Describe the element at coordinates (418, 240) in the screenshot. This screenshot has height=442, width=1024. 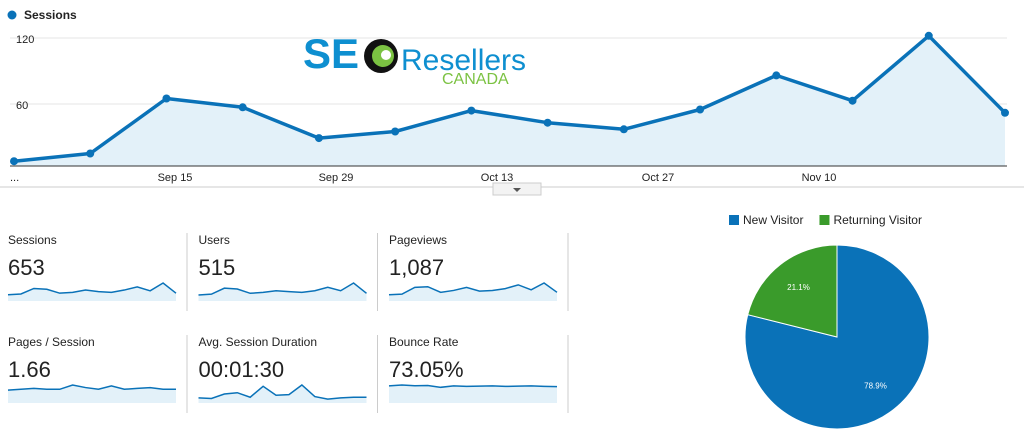
I see `metric-name: Pageviews` at that location.